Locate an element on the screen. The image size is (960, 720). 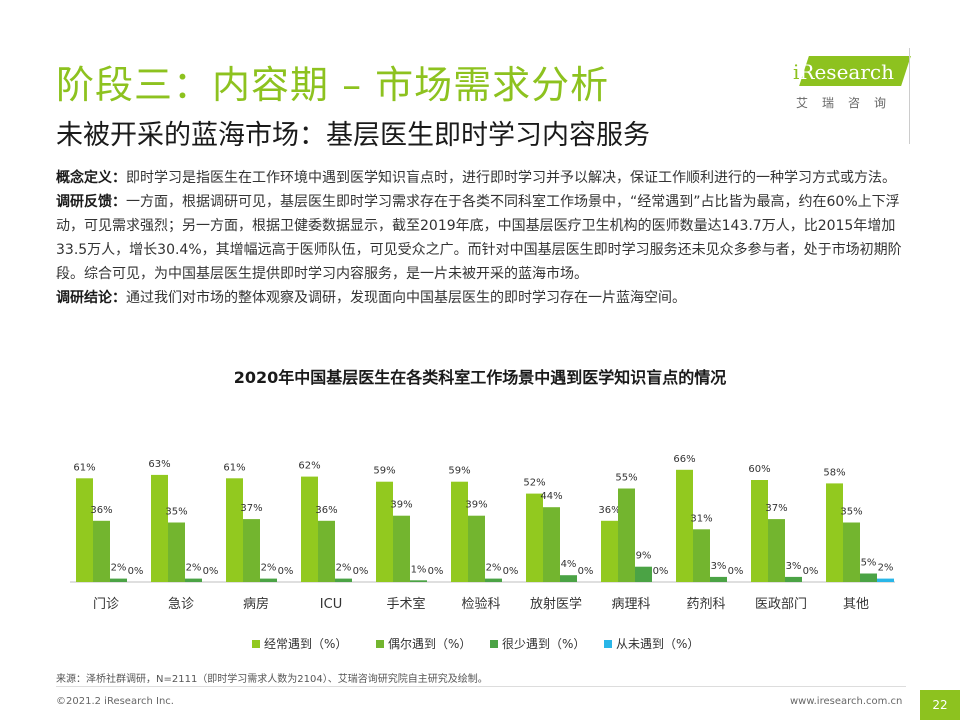
category-label: 放射医学 is located at coordinates (556, 604).